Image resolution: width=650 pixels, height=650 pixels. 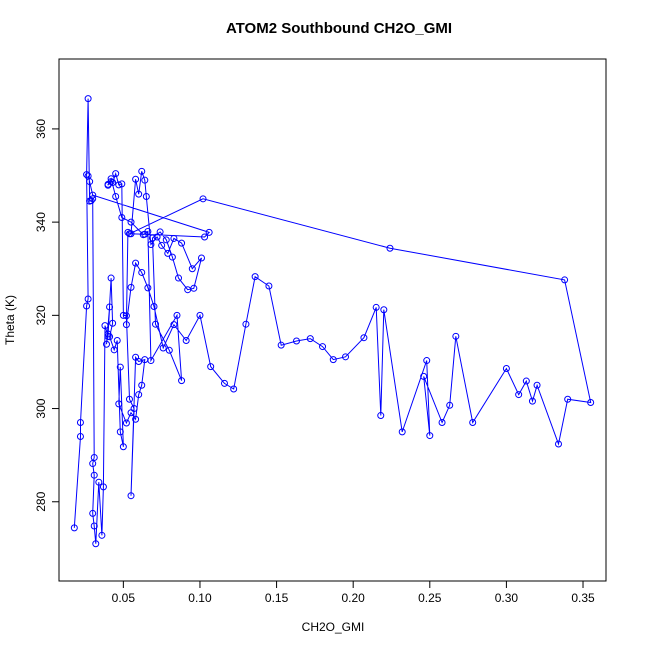 What do you see at coordinates (353, 592) in the screenshot?
I see `x-axis: 0.05 0.10 0.15 0.20 0.25 0.30 0.35` at bounding box center [353, 592].